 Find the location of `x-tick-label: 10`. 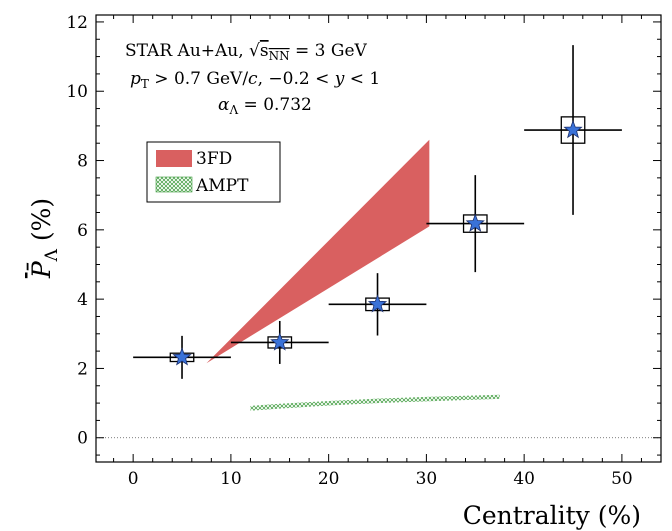

x-tick-label: 10 is located at coordinates (231, 479).